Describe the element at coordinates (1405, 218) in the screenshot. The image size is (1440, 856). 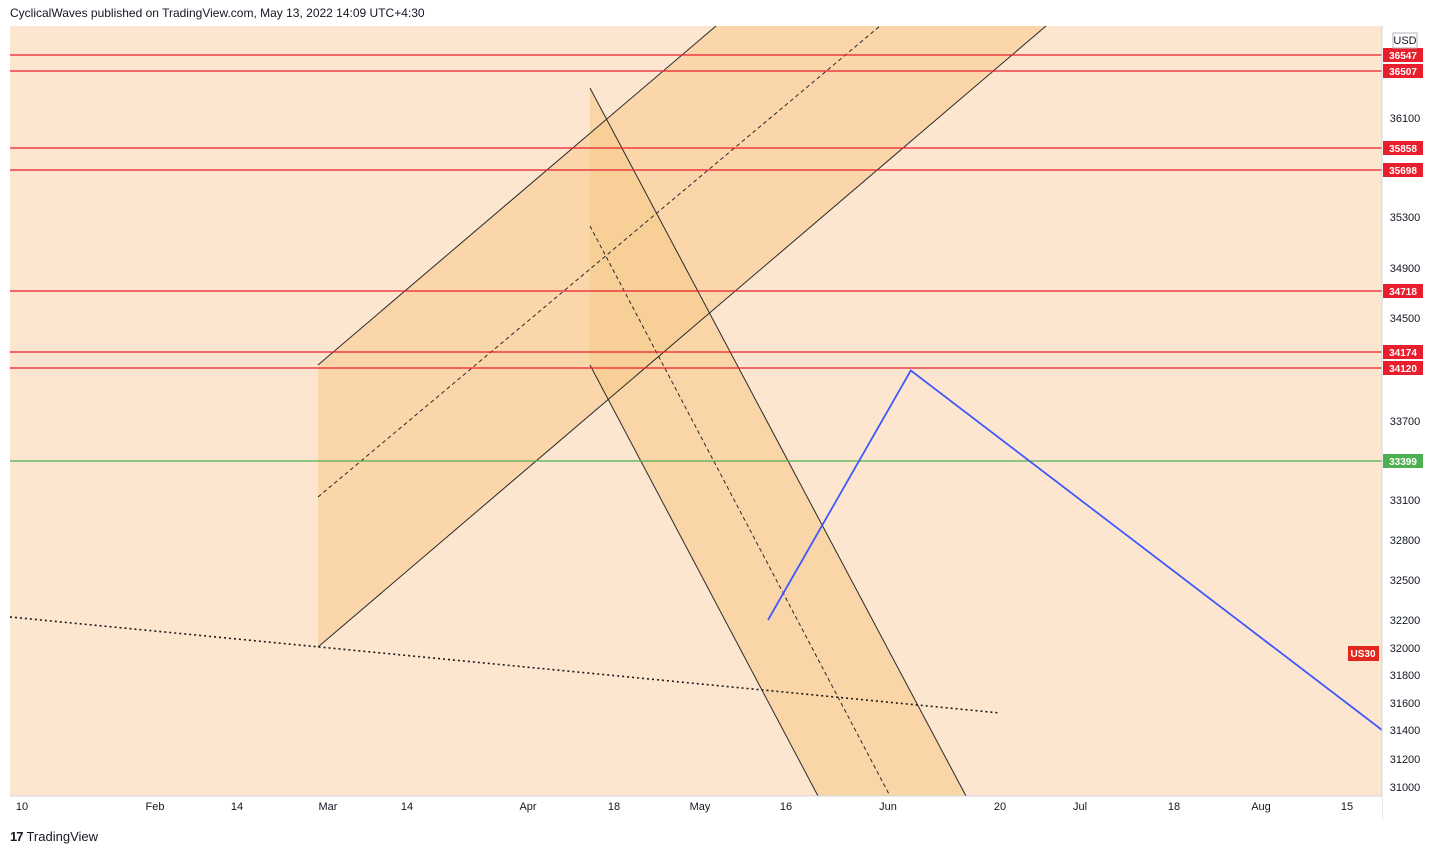
I see `price-tick: 35300` at that location.